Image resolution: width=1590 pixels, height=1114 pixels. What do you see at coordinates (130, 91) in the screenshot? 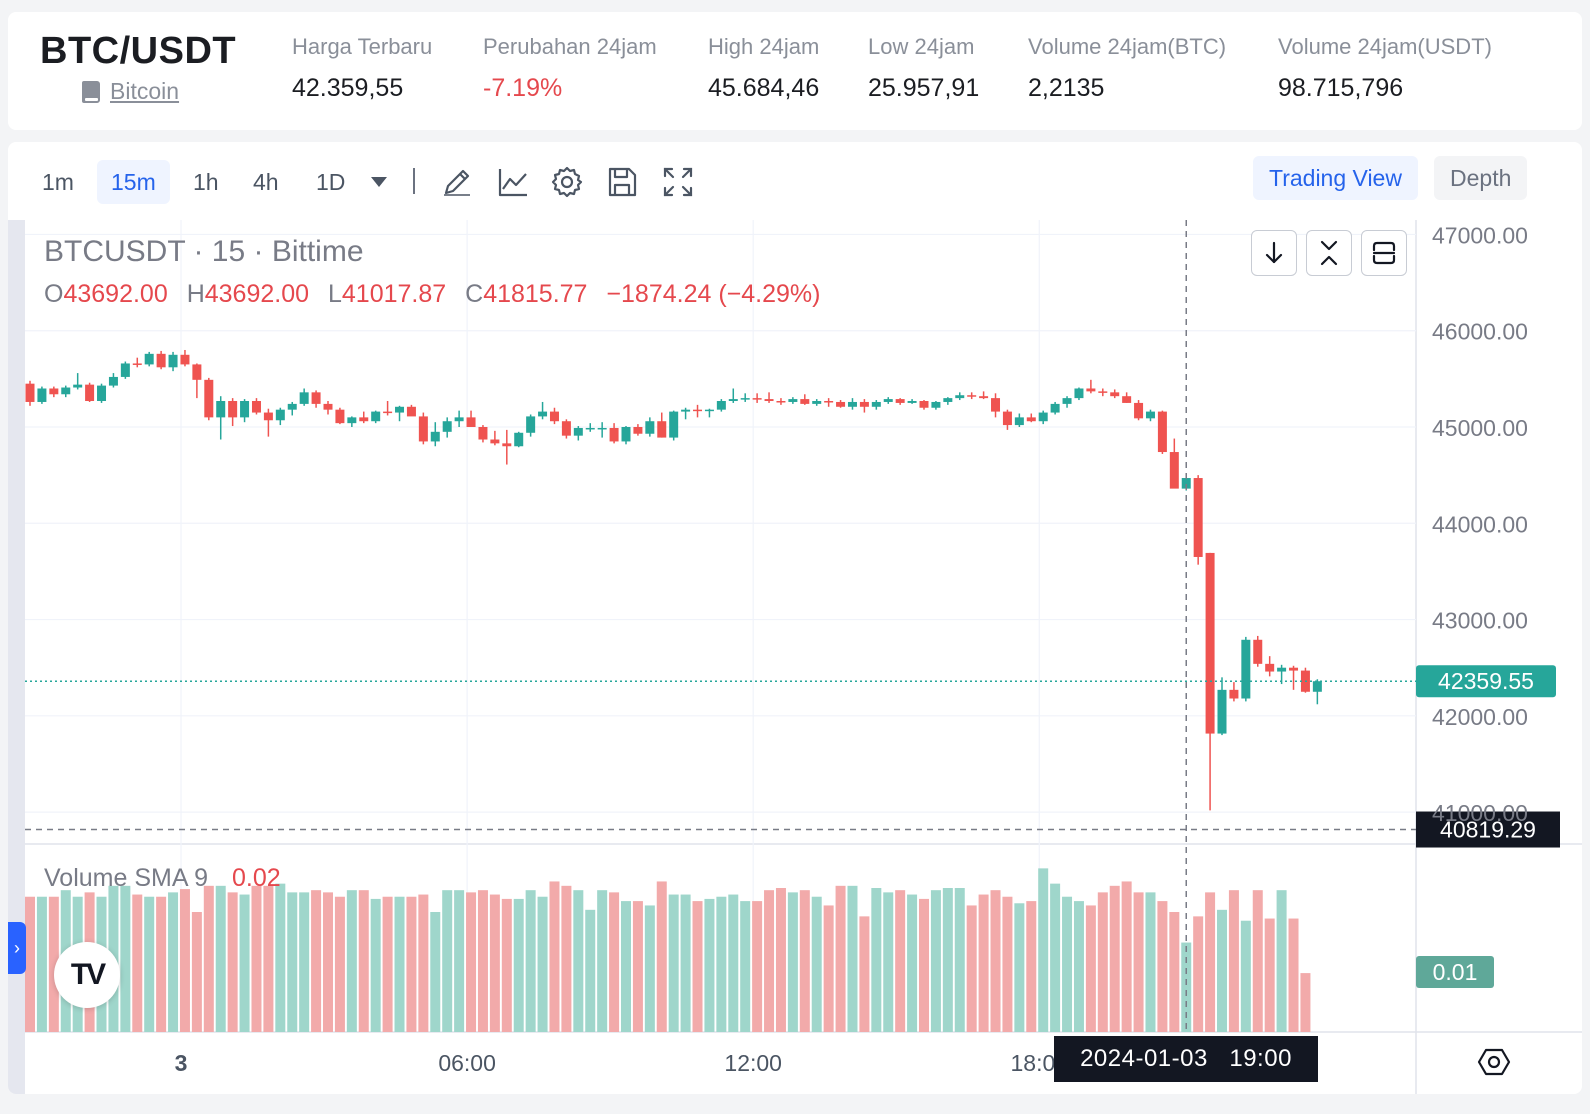
I see `coin-info-link: Bitcoin` at bounding box center [130, 91].